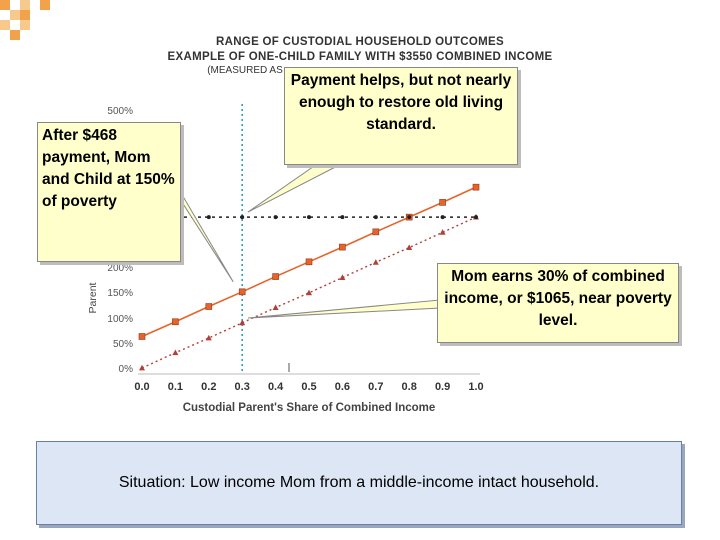 This screenshot has width=720, height=540. Describe the element at coordinates (409, 387) in the screenshot. I see `x-tick-label: 0.8` at that location.